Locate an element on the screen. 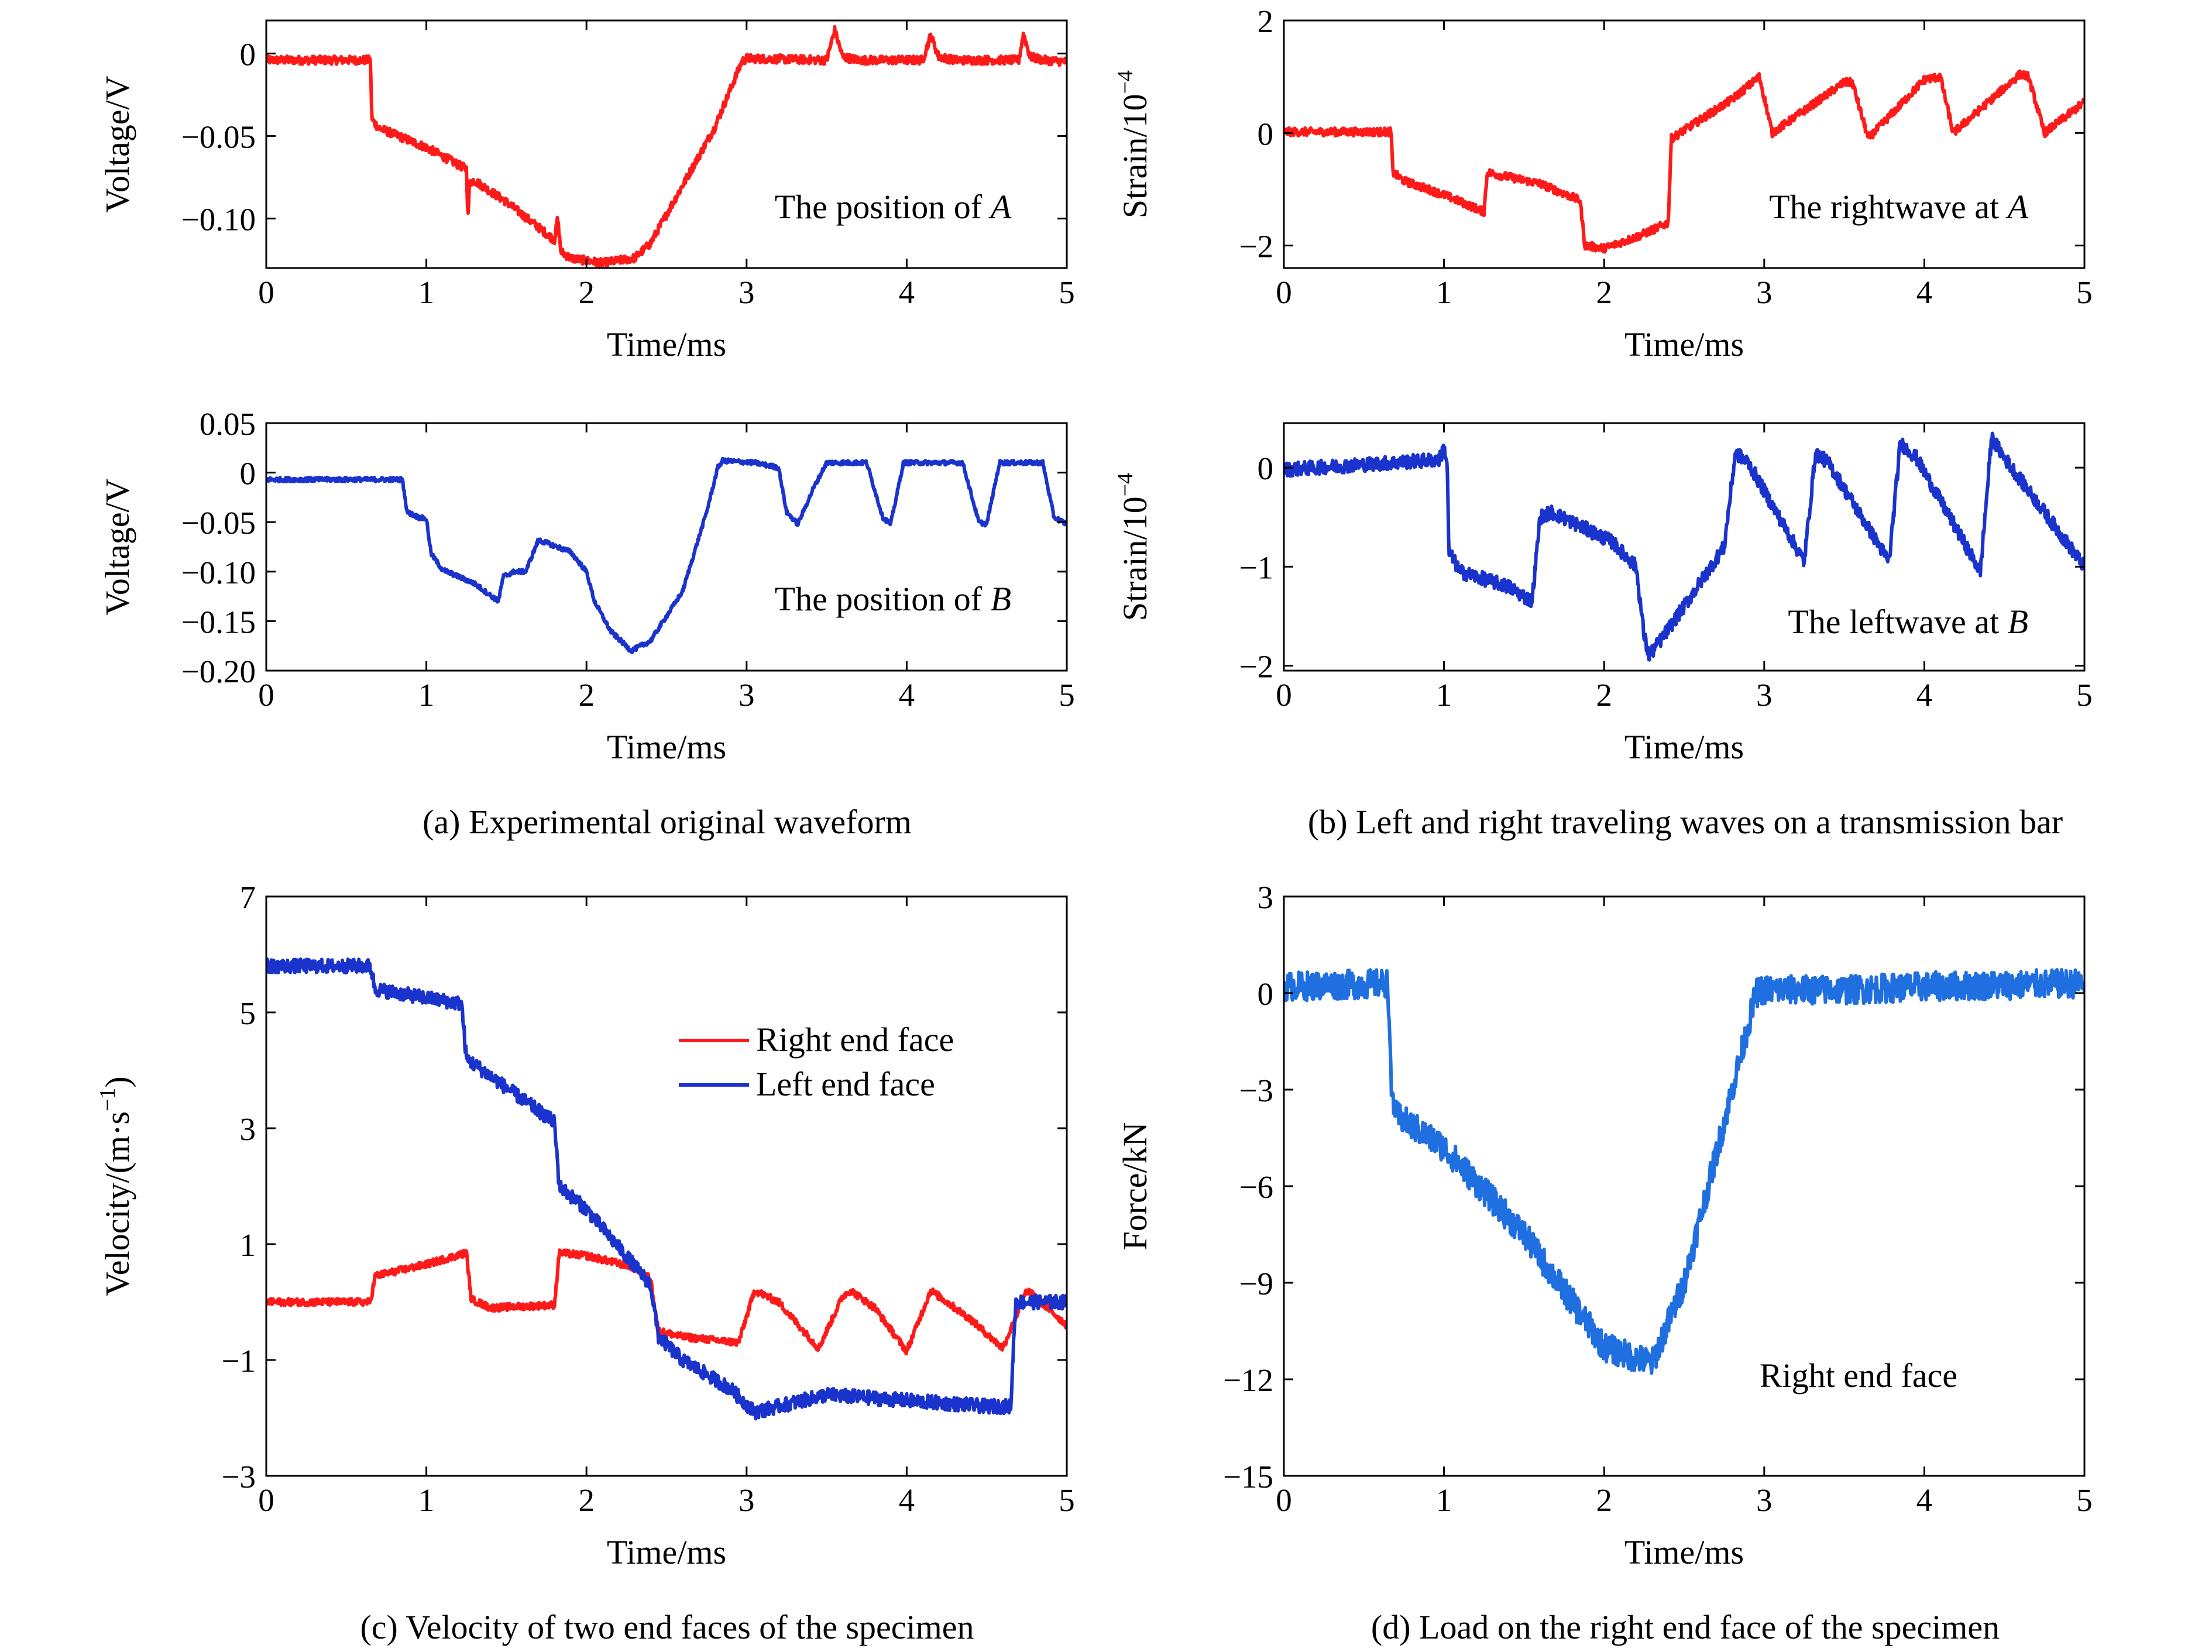 This screenshot has height=1652, width=2212. annotation: The position of B is located at coordinates (893, 599).